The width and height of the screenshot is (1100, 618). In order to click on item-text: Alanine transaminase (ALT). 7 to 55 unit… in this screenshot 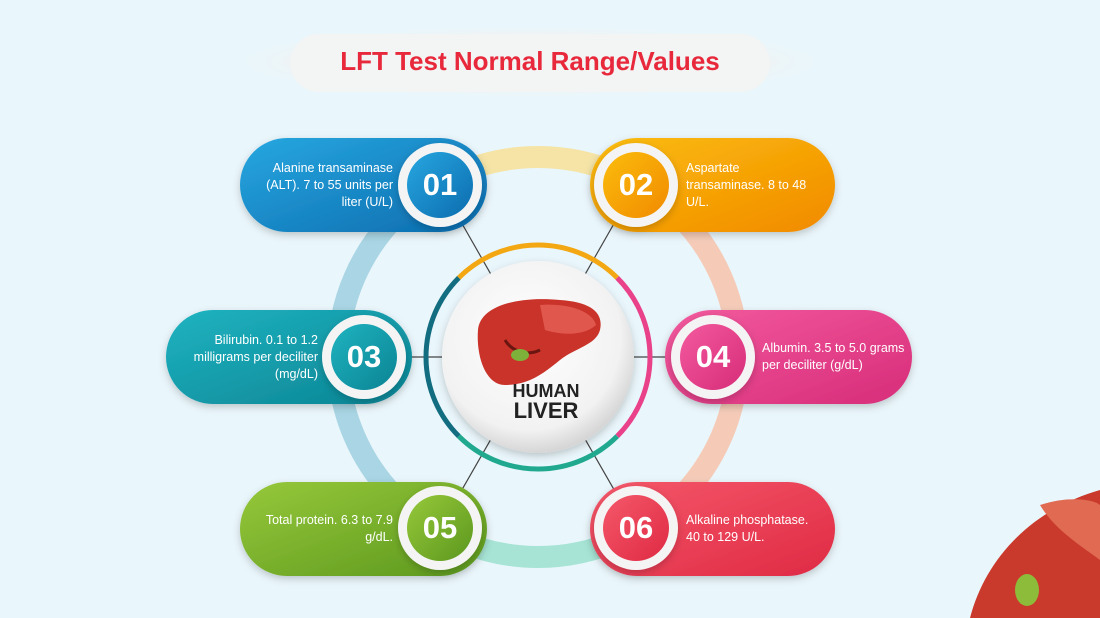, I will do `click(329, 184)`.